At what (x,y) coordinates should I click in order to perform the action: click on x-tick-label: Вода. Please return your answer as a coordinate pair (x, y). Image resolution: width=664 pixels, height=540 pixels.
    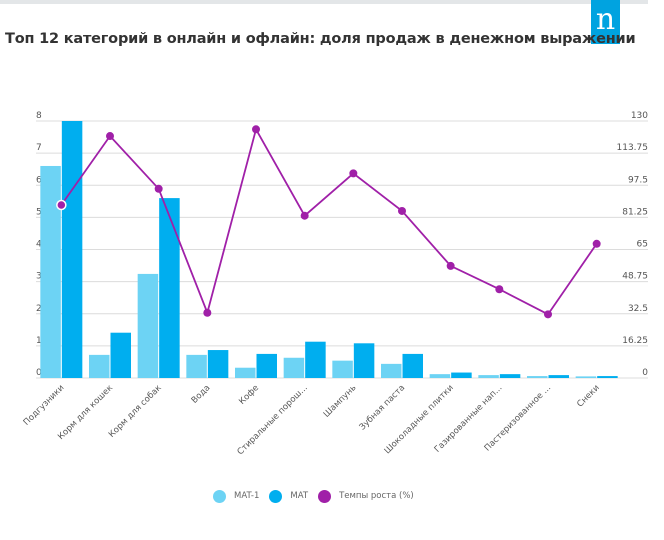
    Looking at the image, I should click on (201, 394).